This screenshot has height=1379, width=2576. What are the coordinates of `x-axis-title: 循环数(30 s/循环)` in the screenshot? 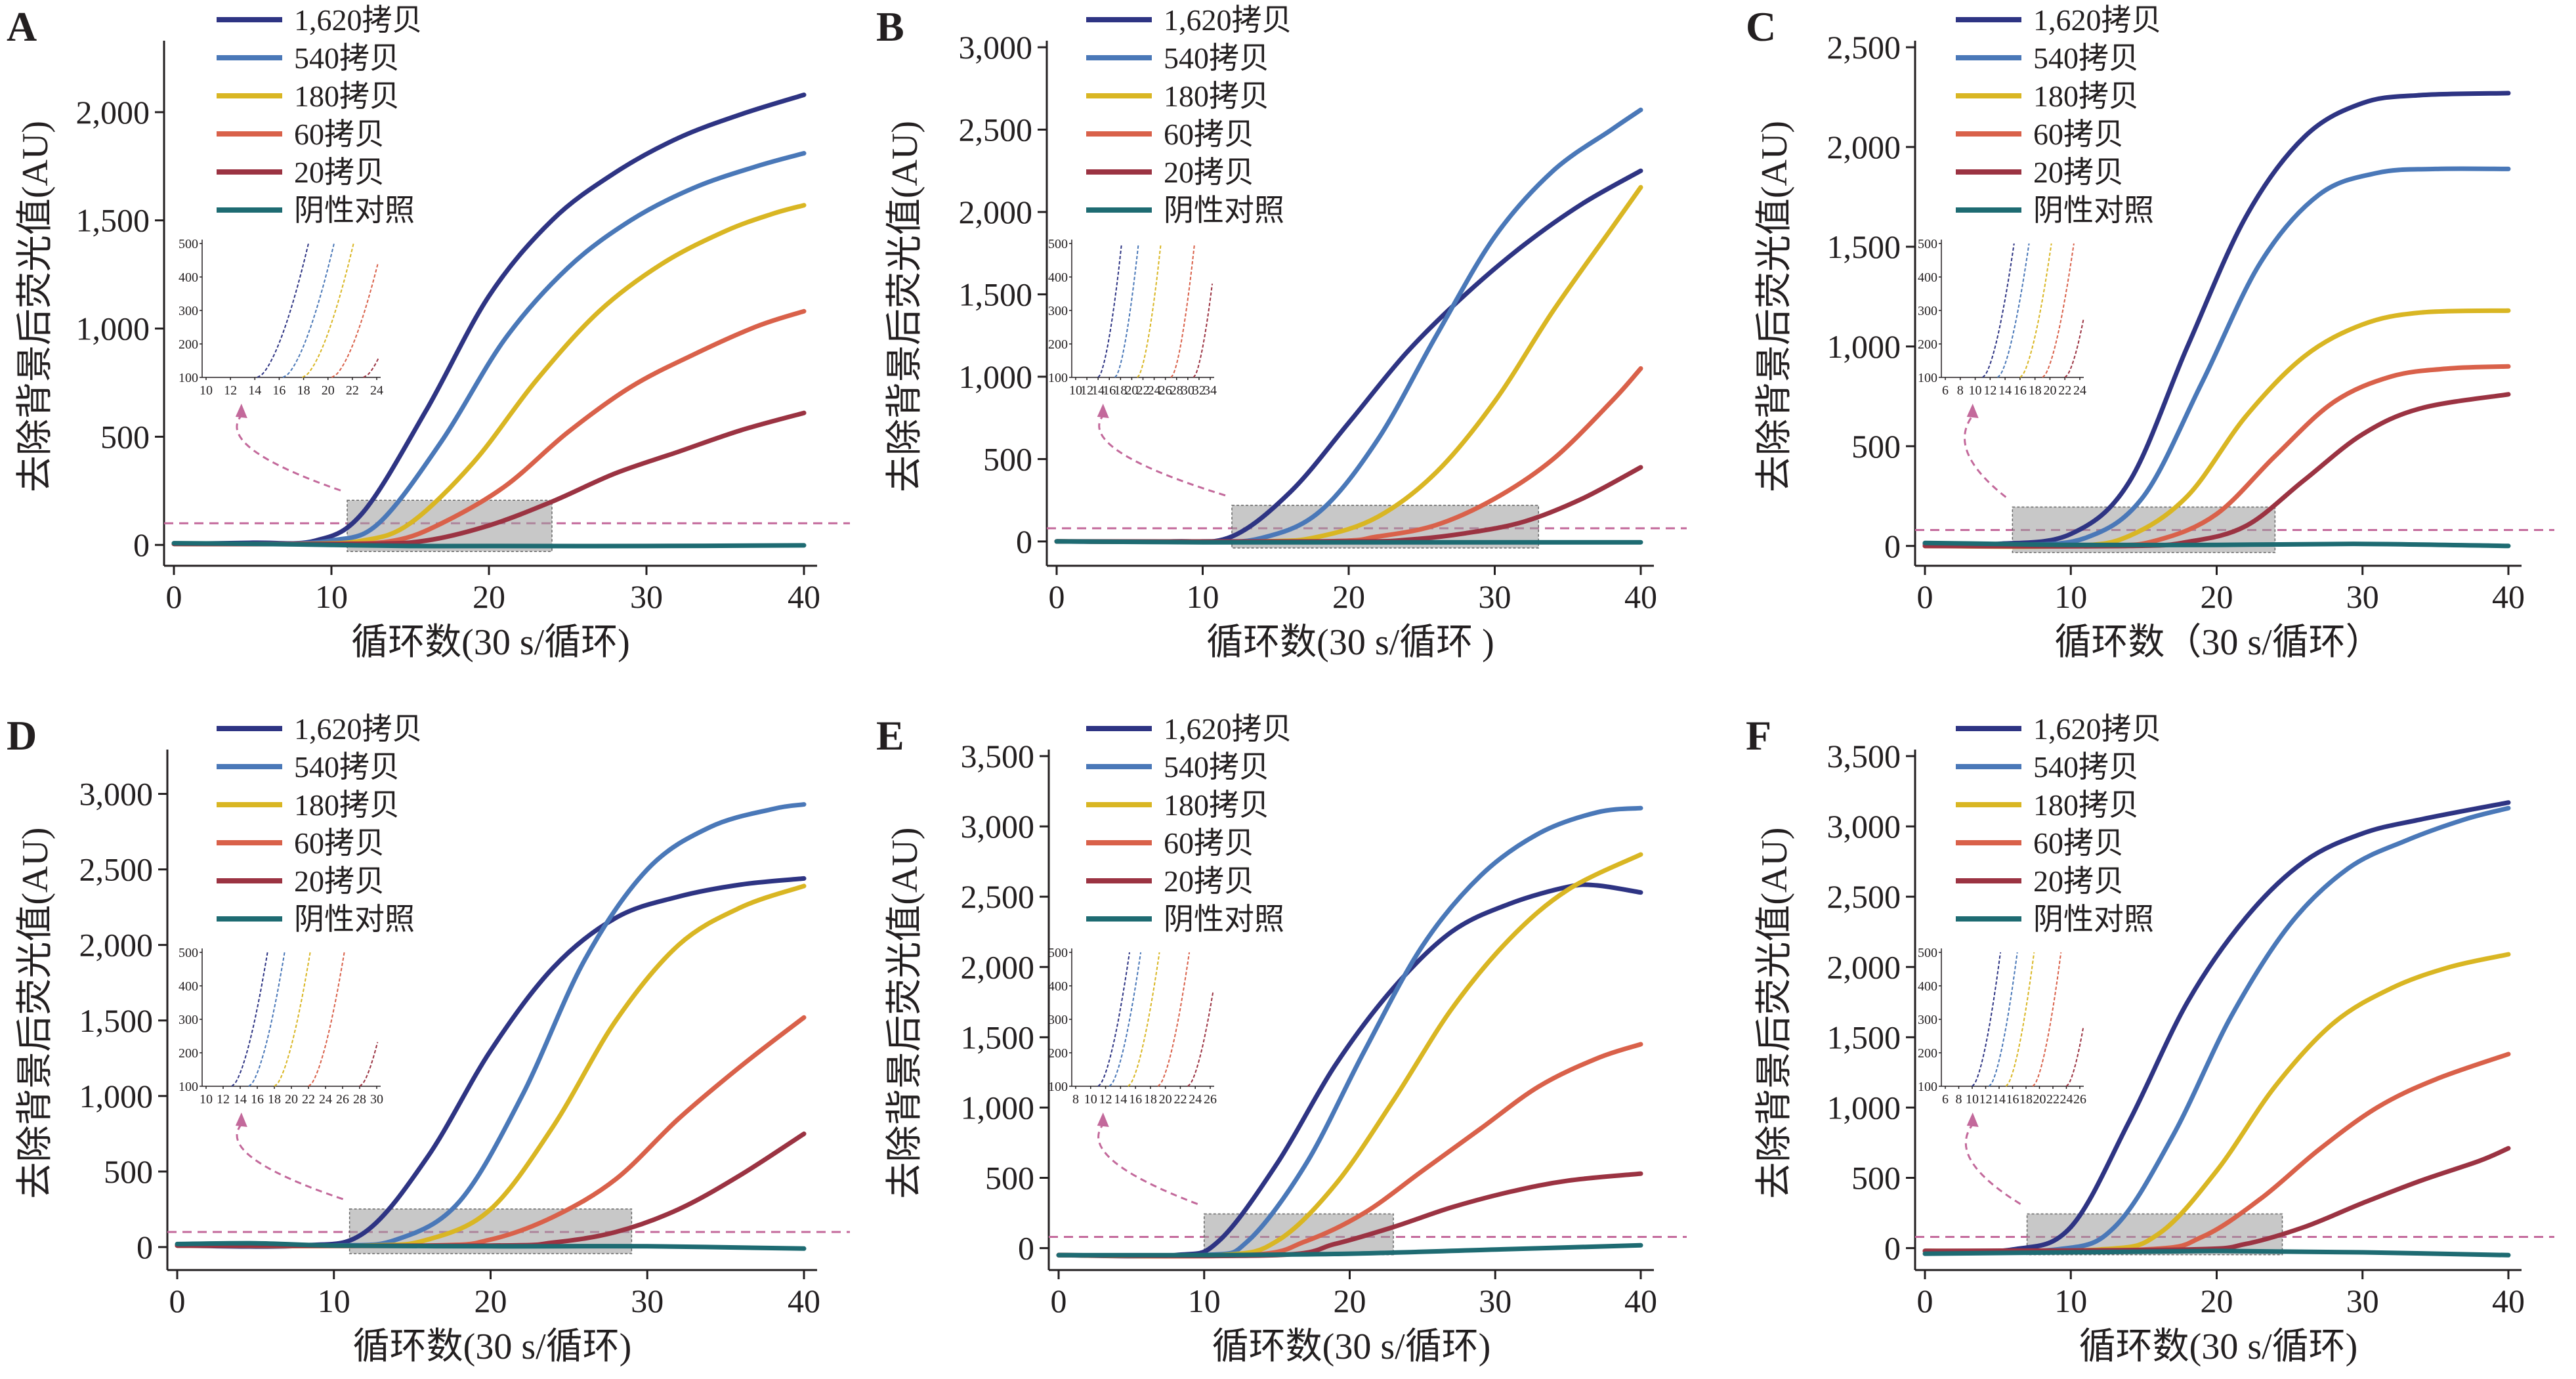 It's located at (1351, 1346).